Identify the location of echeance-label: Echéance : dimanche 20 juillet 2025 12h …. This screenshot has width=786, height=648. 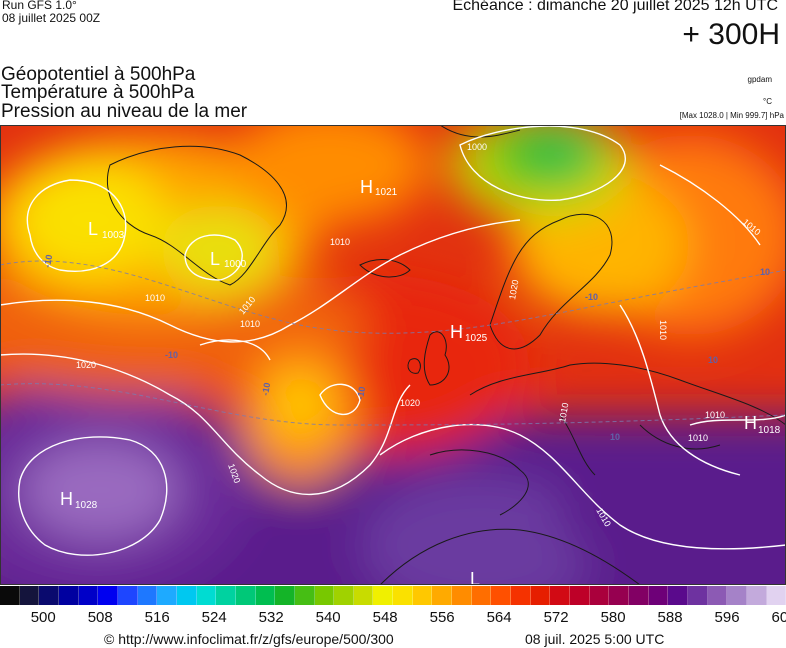
(615, 7).